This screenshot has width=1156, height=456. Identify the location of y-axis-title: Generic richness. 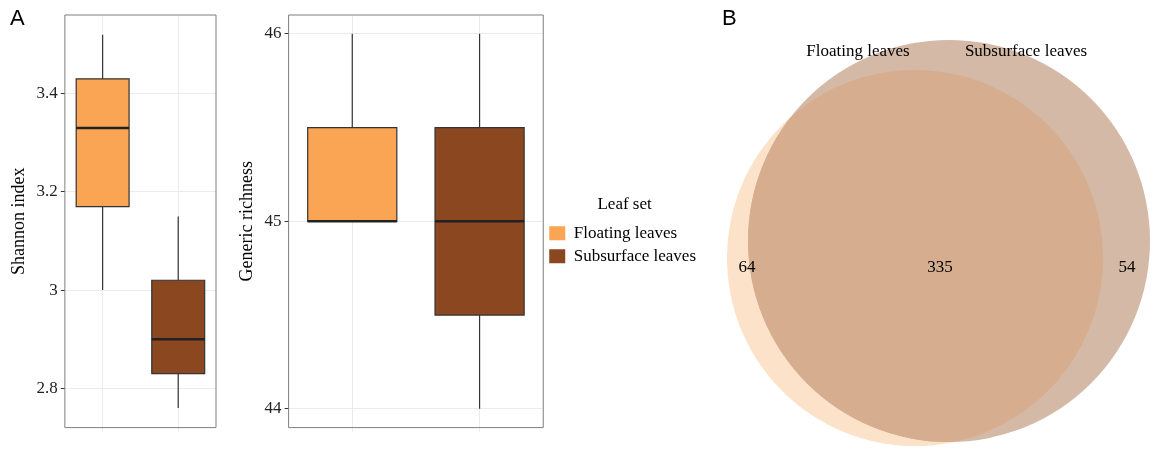
(245, 221).